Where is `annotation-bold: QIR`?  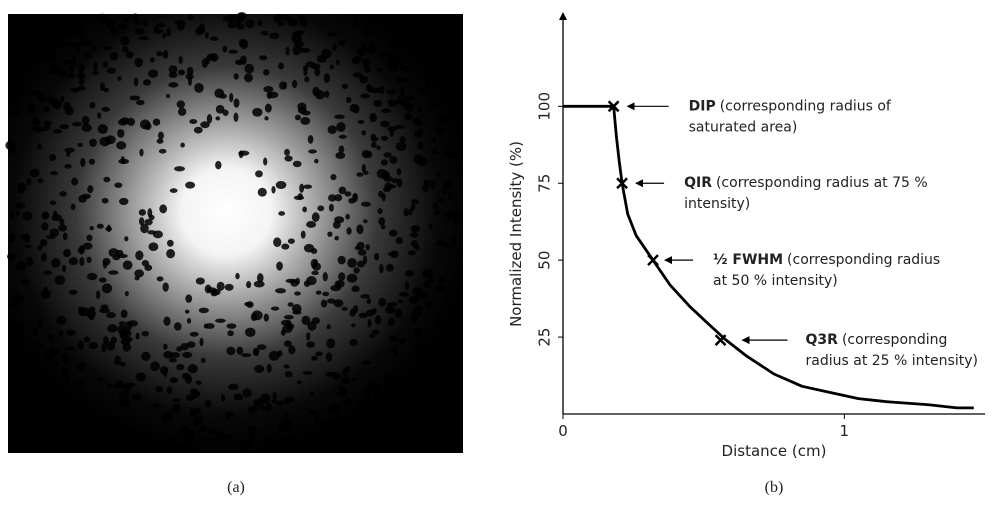 annotation-bold: QIR is located at coordinates (698, 183).